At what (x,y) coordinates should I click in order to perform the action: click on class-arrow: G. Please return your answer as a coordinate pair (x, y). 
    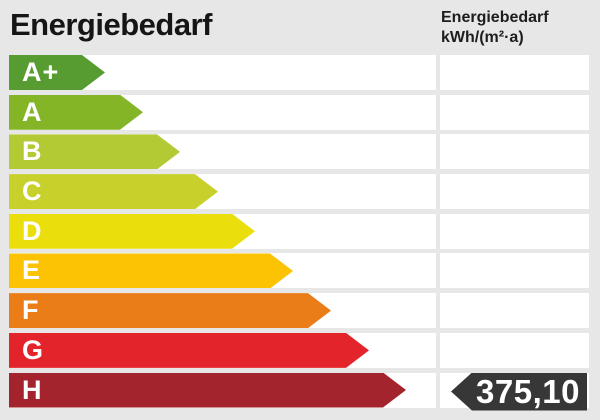
    Looking at the image, I should click on (189, 350).